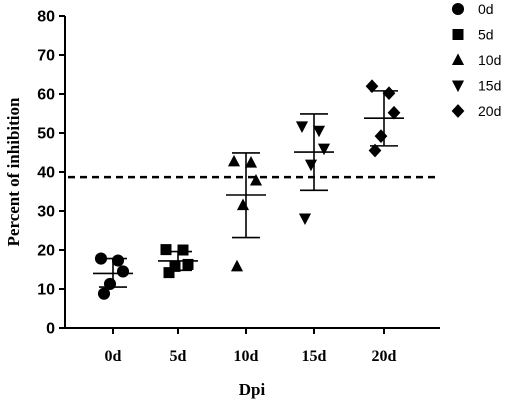 The width and height of the screenshot is (510, 408). I want to click on x-axis-ticks: 0d 5d 10d 15d 20d, so click(251, 346).